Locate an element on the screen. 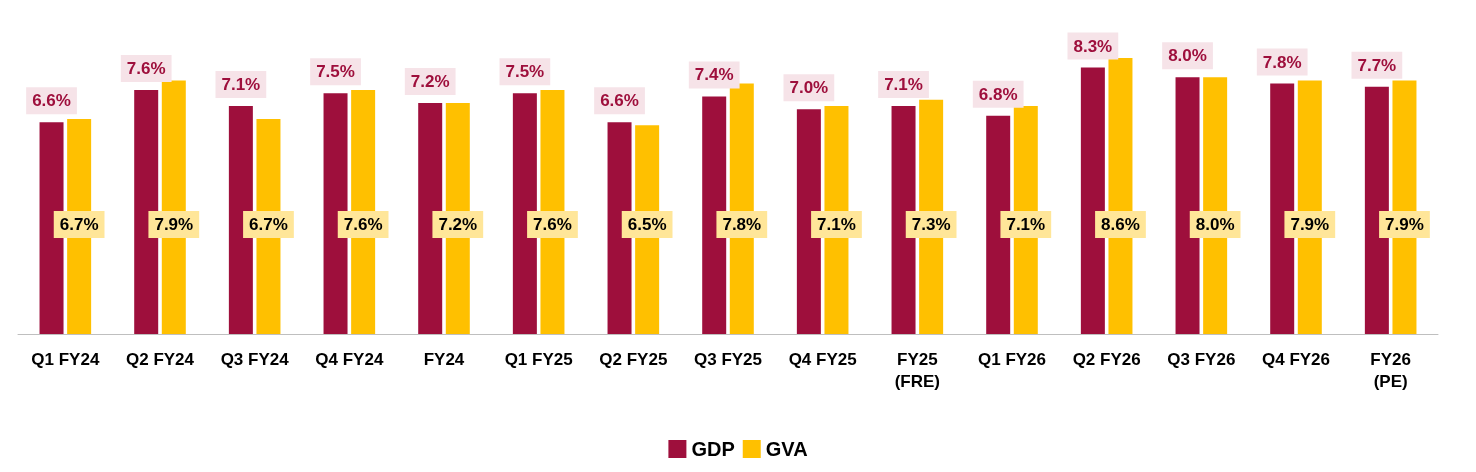  data-label: 8.6% is located at coordinates (1120, 224).